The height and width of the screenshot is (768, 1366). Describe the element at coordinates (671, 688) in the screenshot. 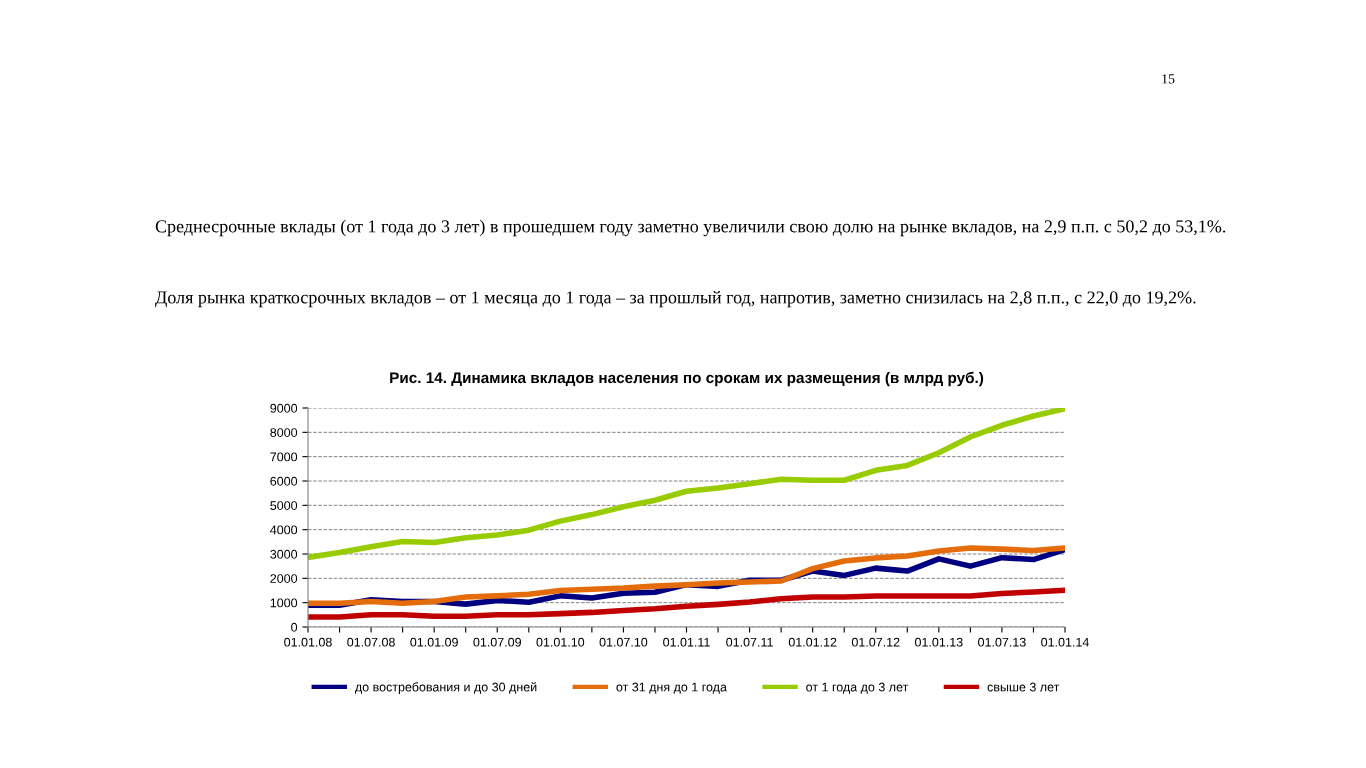

I see `legend-label: от 31 дня до 1 года` at that location.